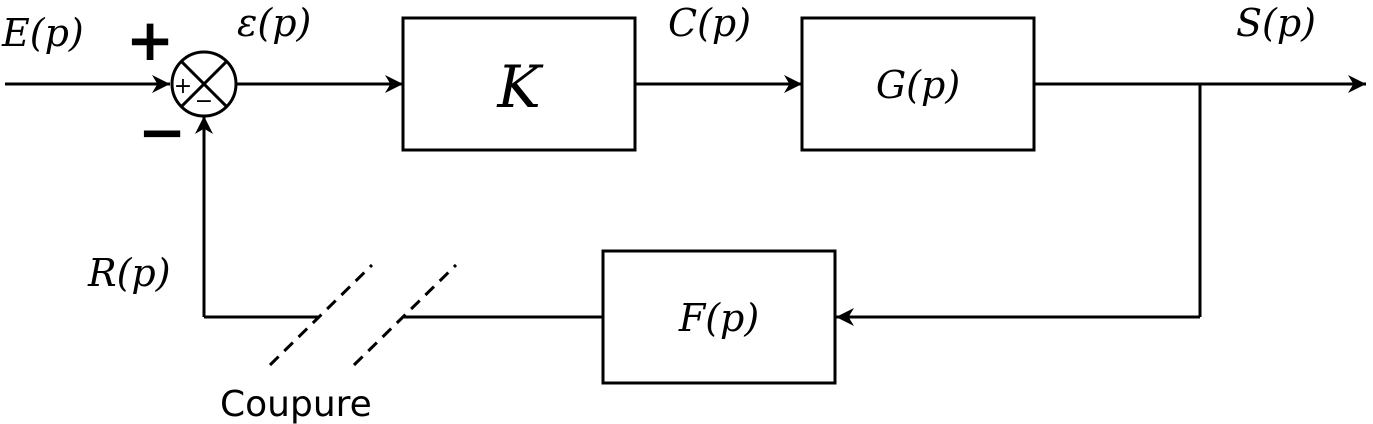  What do you see at coordinates (405, 315) in the screenshot?
I see `cut-mark-right` at bounding box center [405, 315].